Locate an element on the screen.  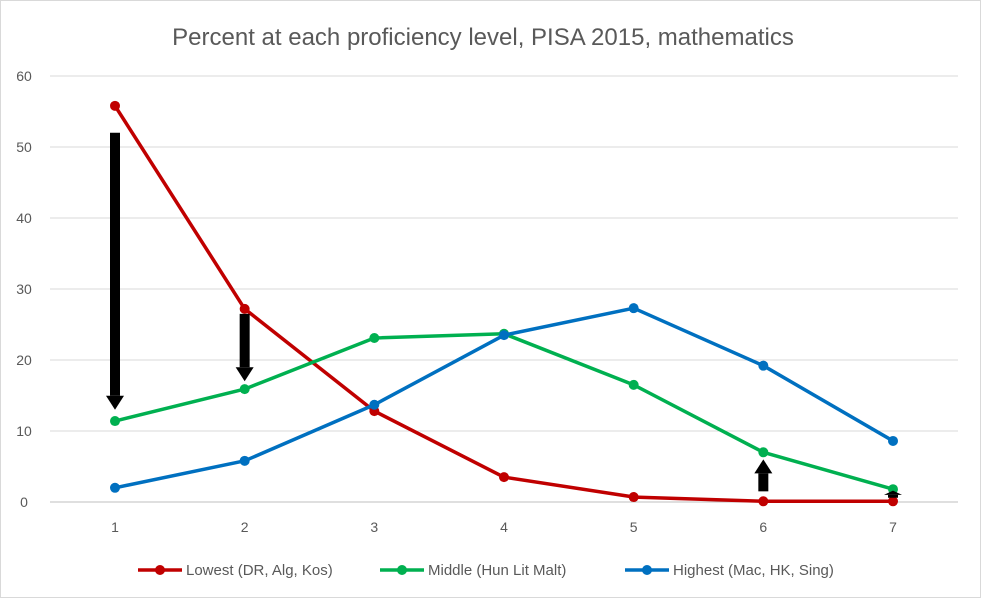
y-tick-label: 40 is located at coordinates (24, 218).